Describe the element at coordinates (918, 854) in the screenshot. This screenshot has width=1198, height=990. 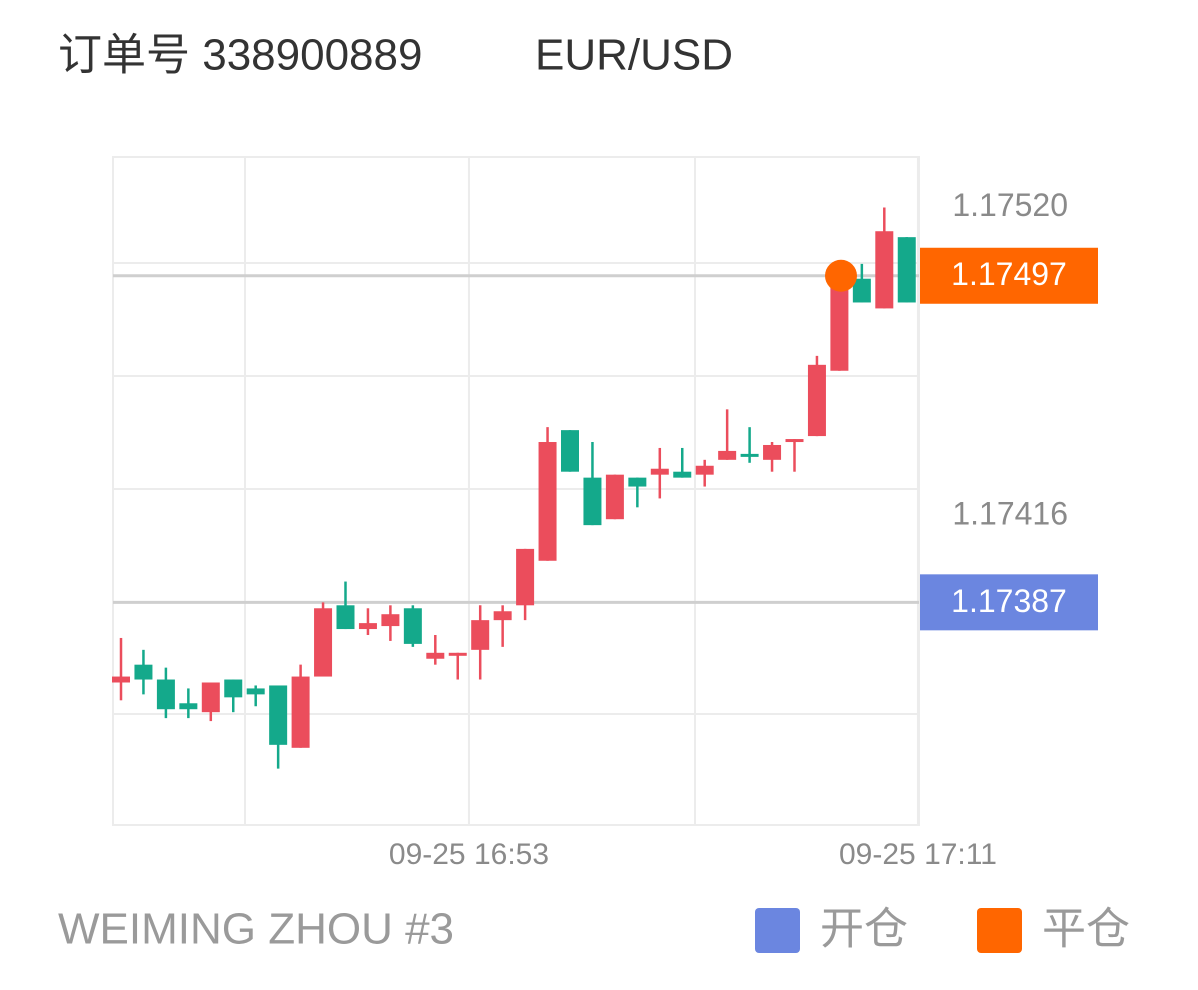
I see `x-tick-label: 09-25 17:11` at that location.